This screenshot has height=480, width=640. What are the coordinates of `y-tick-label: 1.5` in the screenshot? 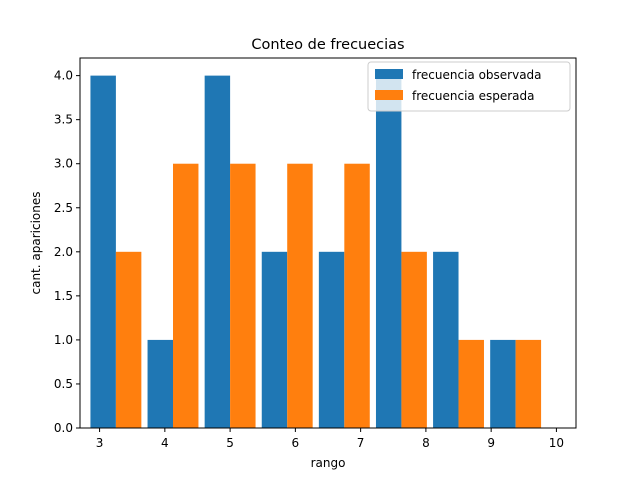 It's located at (63, 296).